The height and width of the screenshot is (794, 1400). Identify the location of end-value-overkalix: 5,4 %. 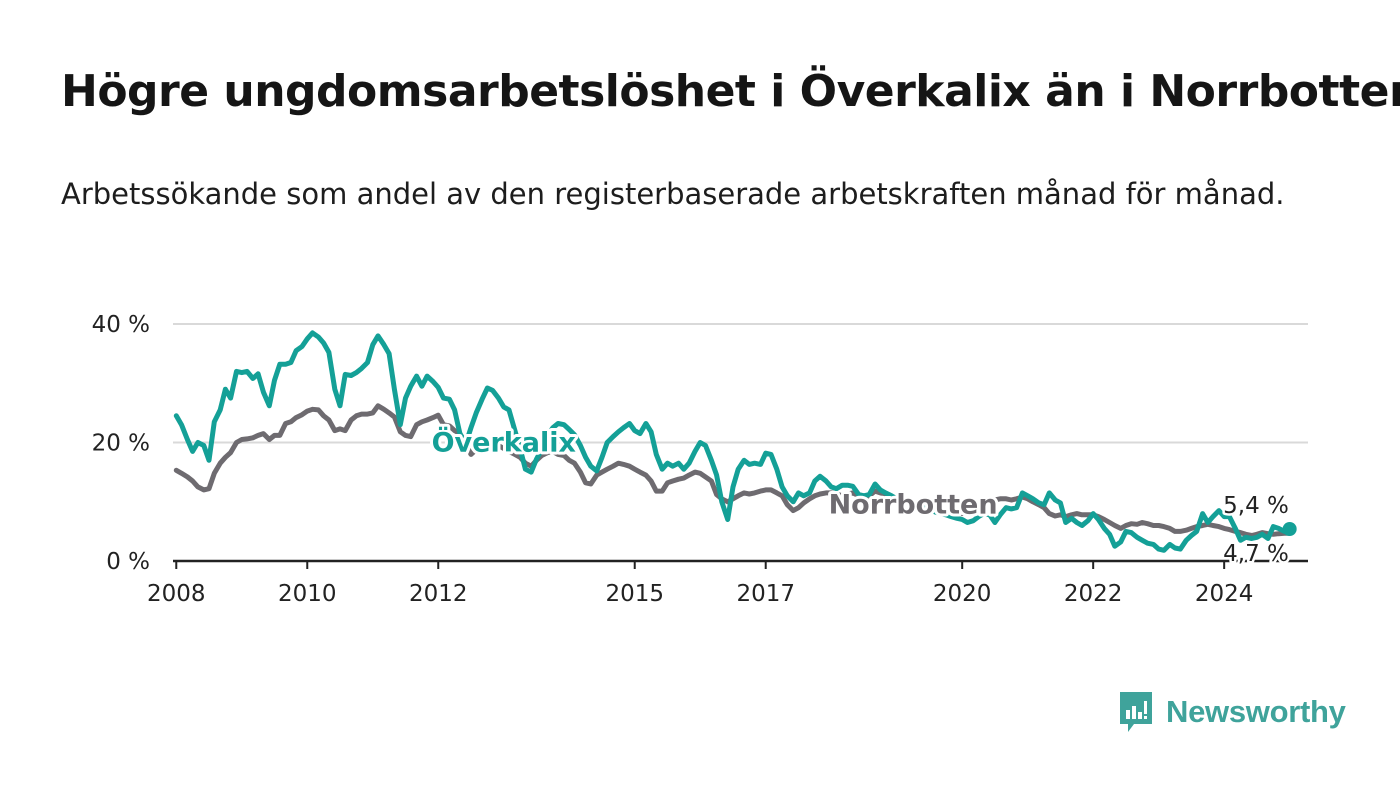
(1256, 506).